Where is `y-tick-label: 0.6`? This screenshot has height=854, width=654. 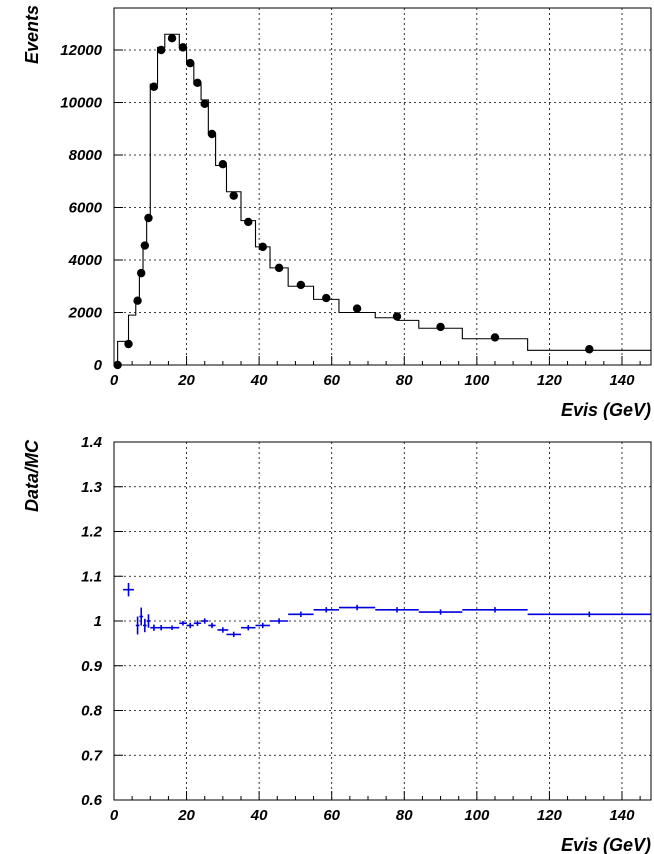
y-tick-label: 0.6 is located at coordinates (92, 800).